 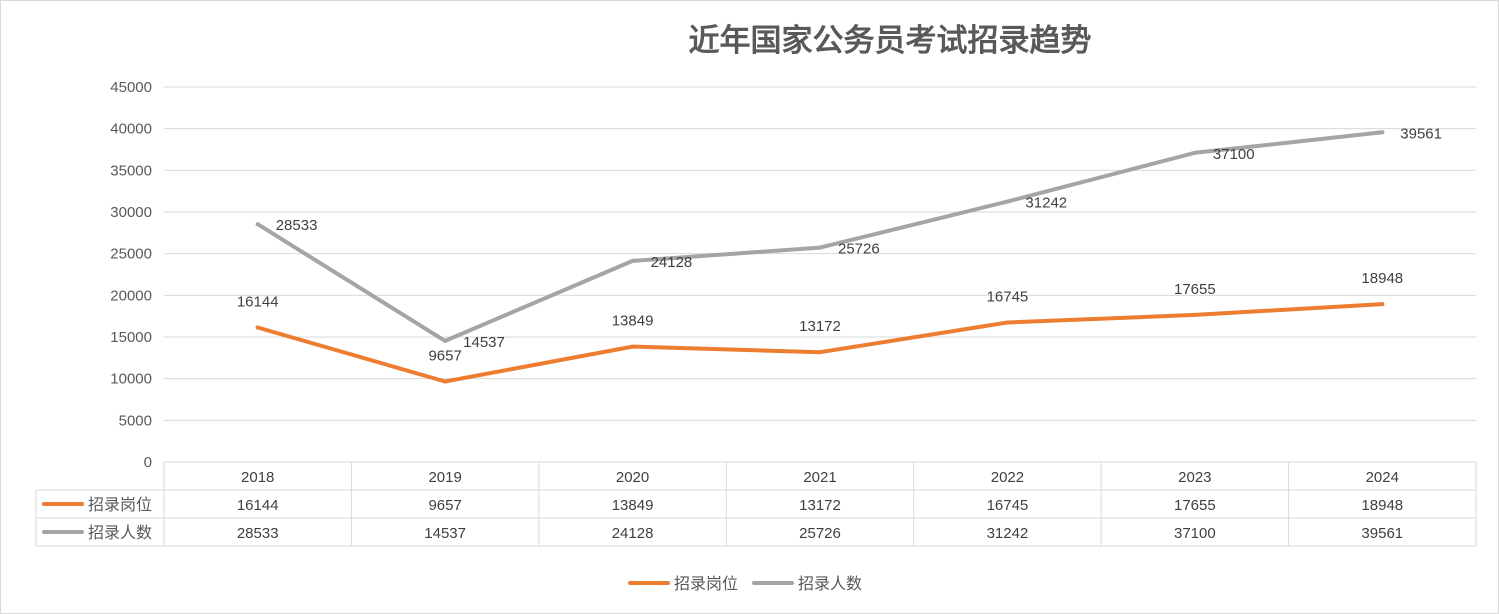 What do you see at coordinates (633, 505) in the screenshot?
I see `table-cell: 13849` at bounding box center [633, 505].